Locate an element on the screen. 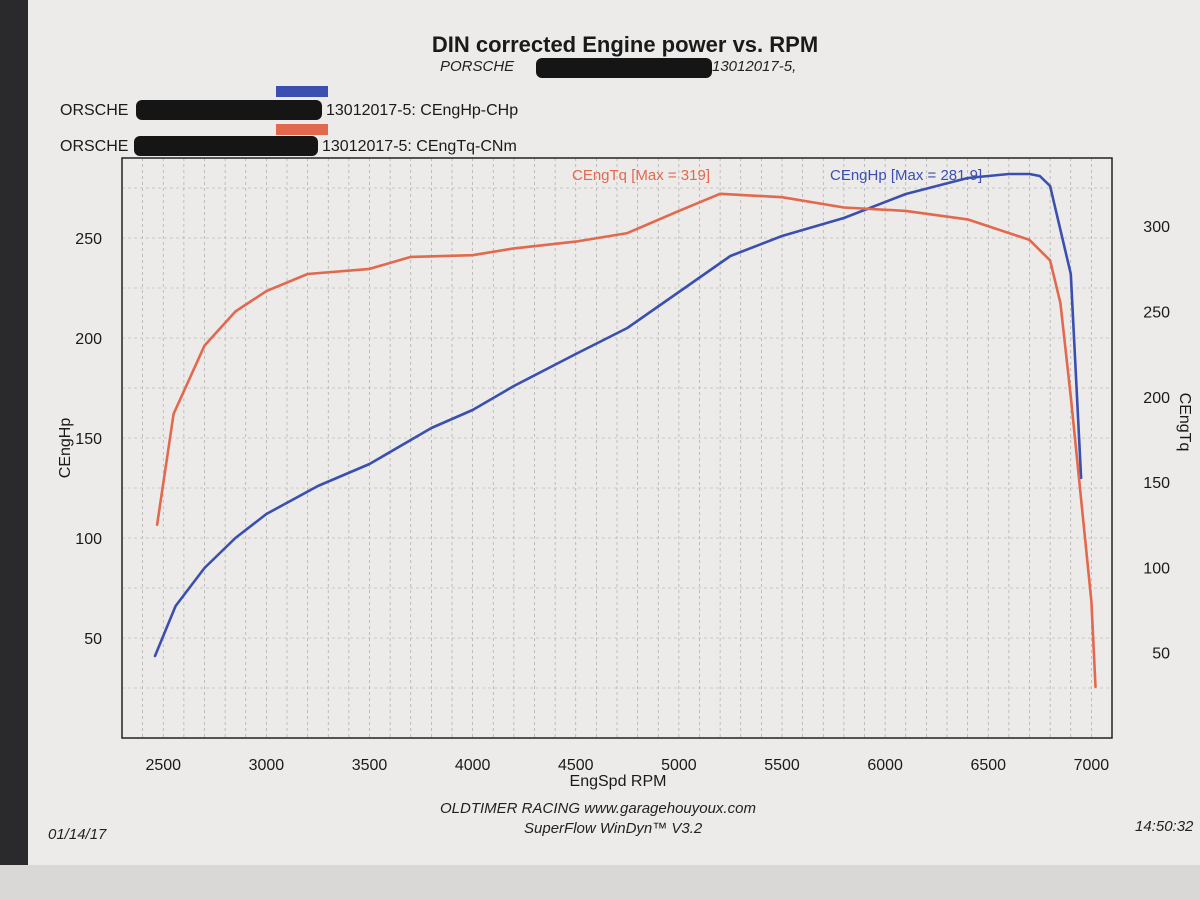 The height and width of the screenshot is (900, 1200). legend-label-tq-prefix: ORSCHE is located at coordinates (94, 146).